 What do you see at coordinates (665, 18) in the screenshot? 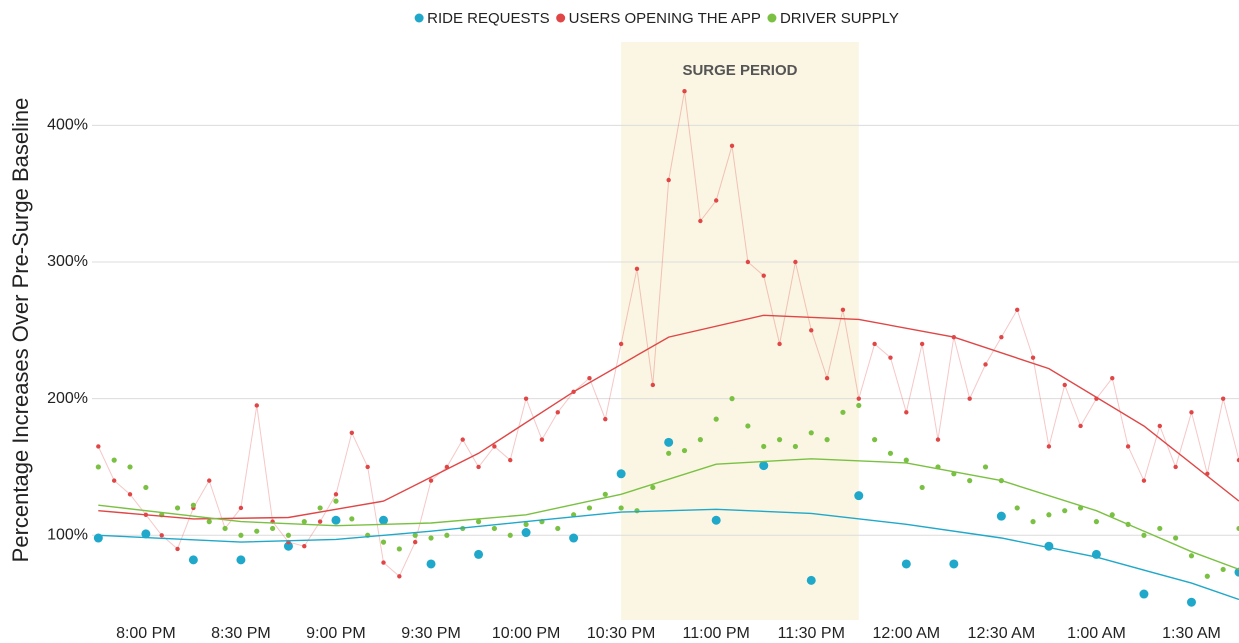
I see `legend-label: USERS OPENING THE APP` at bounding box center [665, 18].